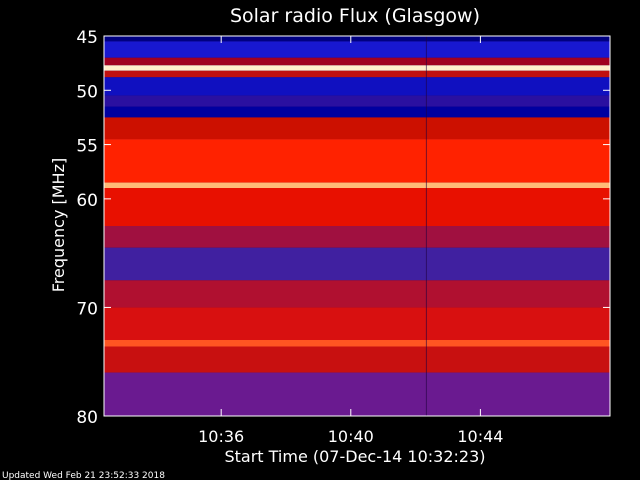 The width and height of the screenshot is (640, 480). Describe the element at coordinates (87, 418) in the screenshot. I see `y-tick-label: 80` at that location.